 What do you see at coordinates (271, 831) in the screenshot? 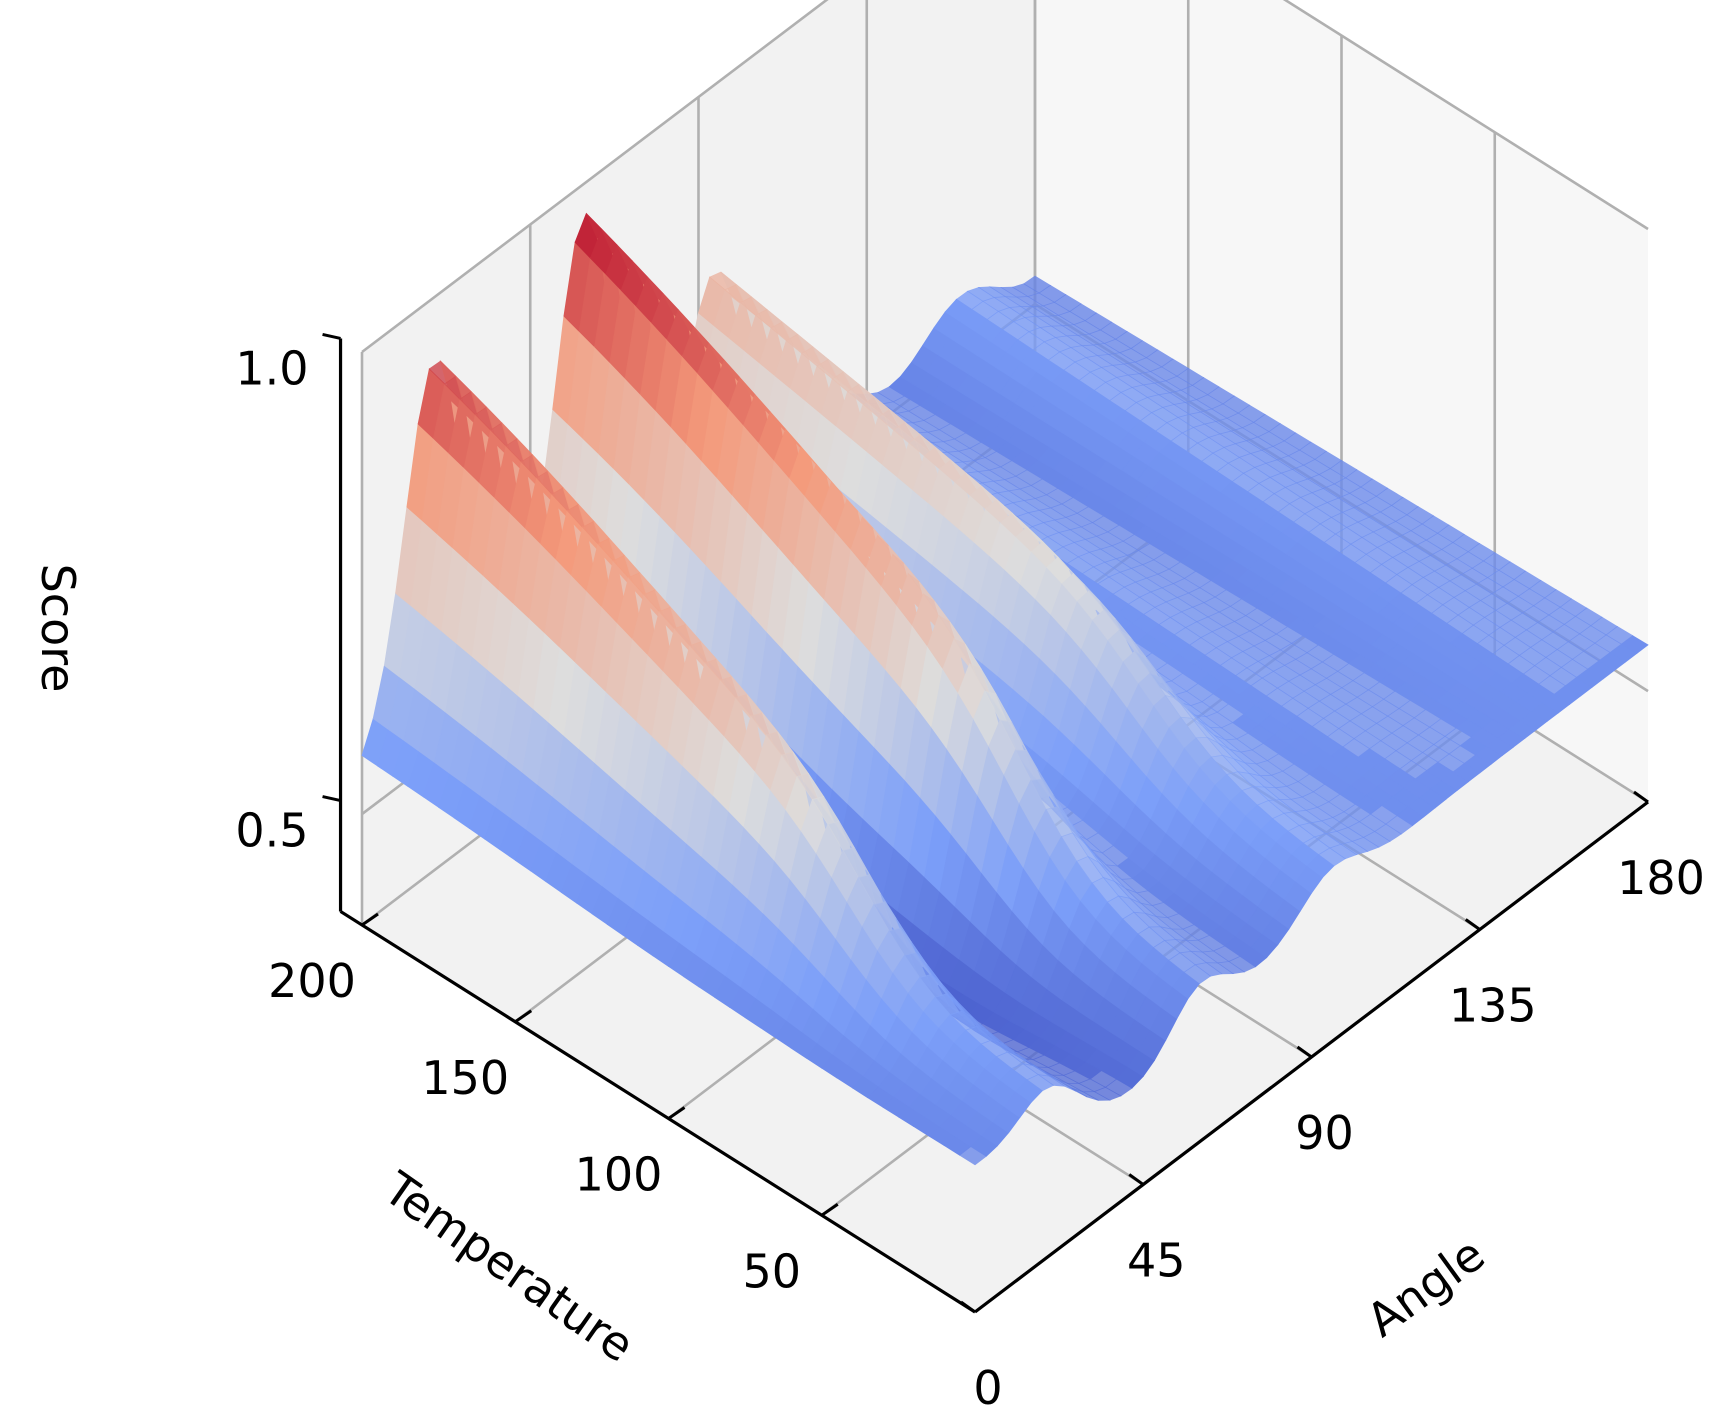
I see `z-tick-label: 0.5` at bounding box center [271, 831].